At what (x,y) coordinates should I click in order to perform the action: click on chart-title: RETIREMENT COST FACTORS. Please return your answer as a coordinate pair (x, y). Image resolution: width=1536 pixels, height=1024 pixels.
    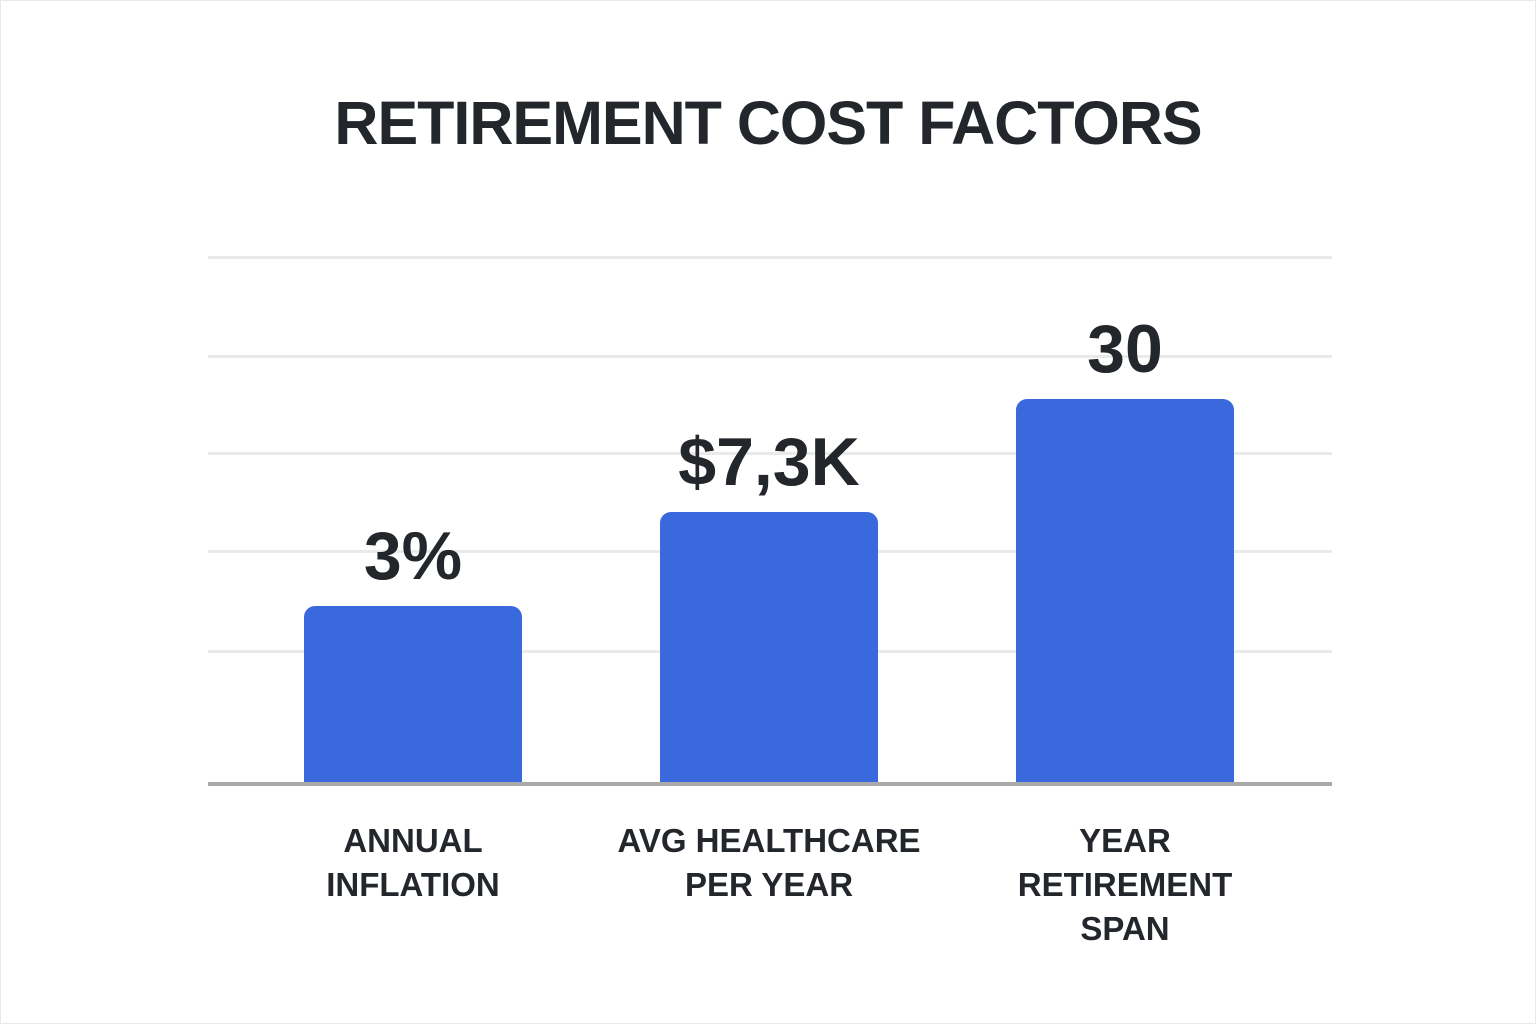
    Looking at the image, I should click on (768, 123).